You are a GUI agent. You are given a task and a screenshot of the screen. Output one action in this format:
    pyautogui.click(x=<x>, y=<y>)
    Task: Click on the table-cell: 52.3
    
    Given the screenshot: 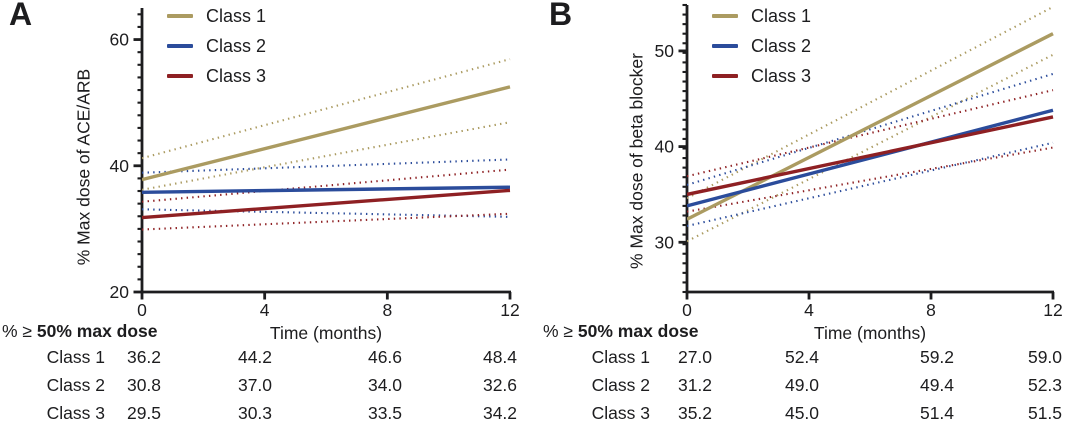 What is the action you would take?
    pyautogui.click(x=1045, y=385)
    